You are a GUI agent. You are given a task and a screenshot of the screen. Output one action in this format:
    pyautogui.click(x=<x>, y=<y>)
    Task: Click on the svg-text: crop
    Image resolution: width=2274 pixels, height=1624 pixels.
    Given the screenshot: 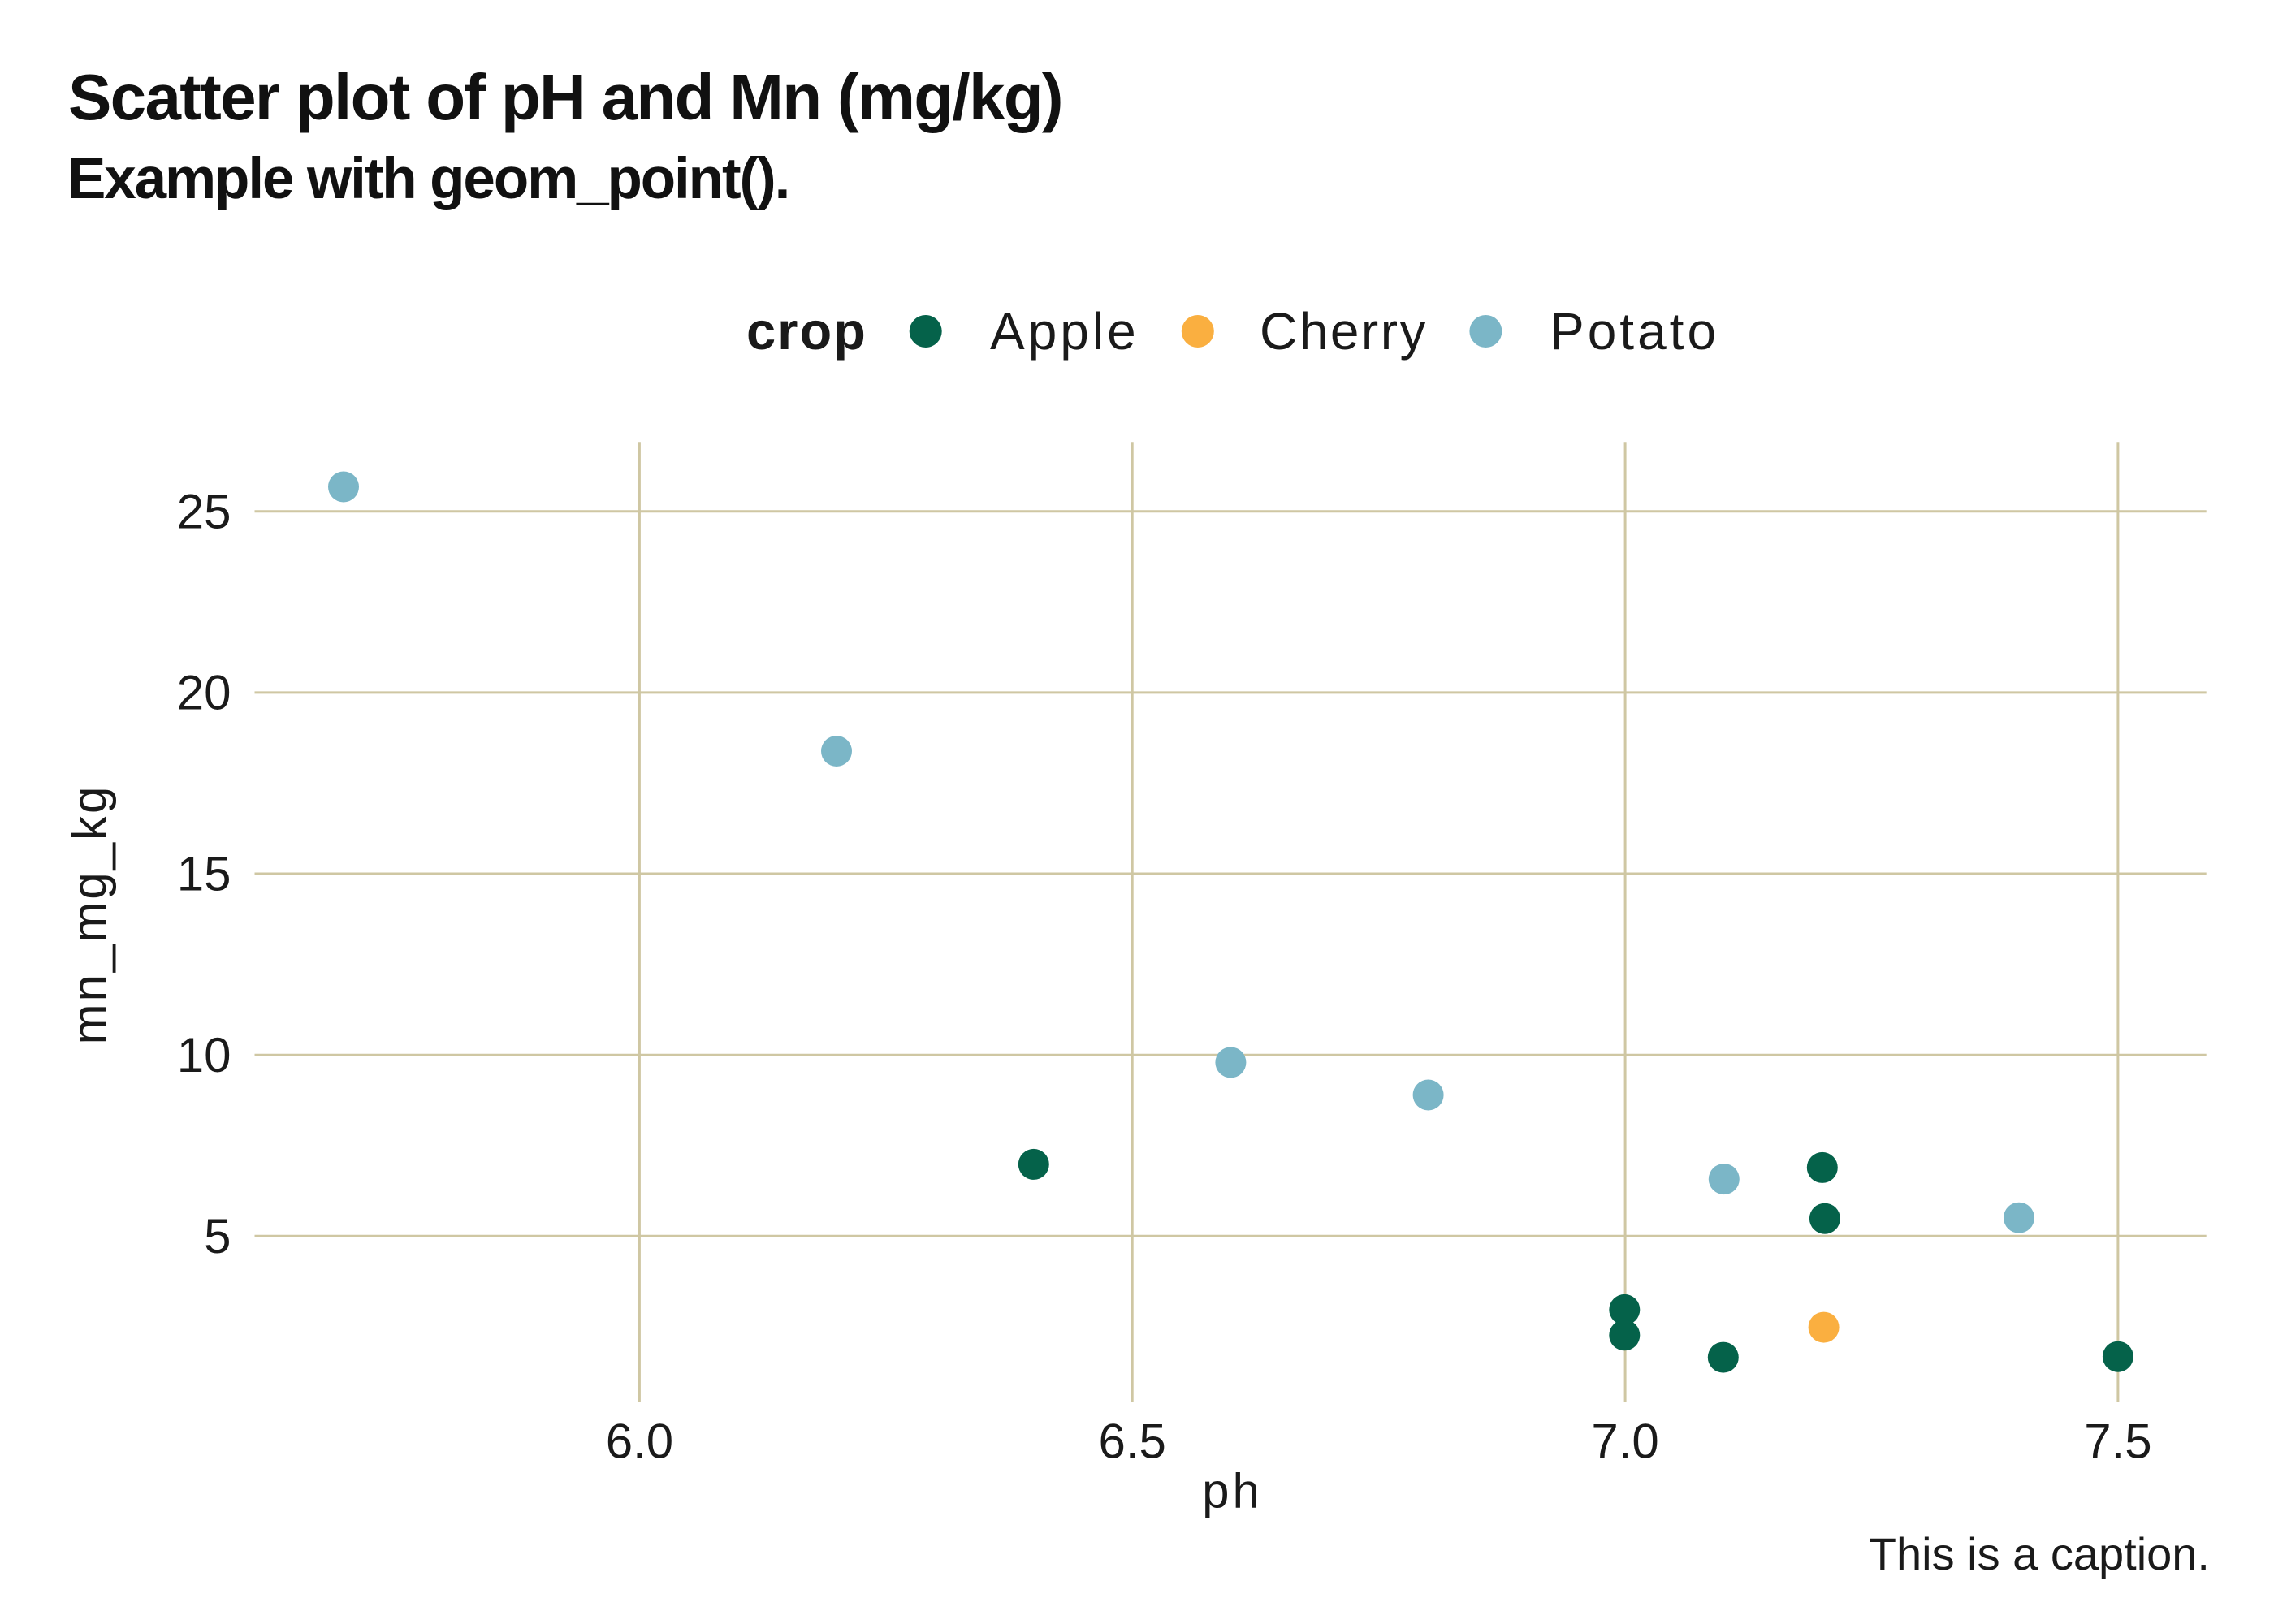 What is the action you would take?
    pyautogui.click(x=806, y=331)
    